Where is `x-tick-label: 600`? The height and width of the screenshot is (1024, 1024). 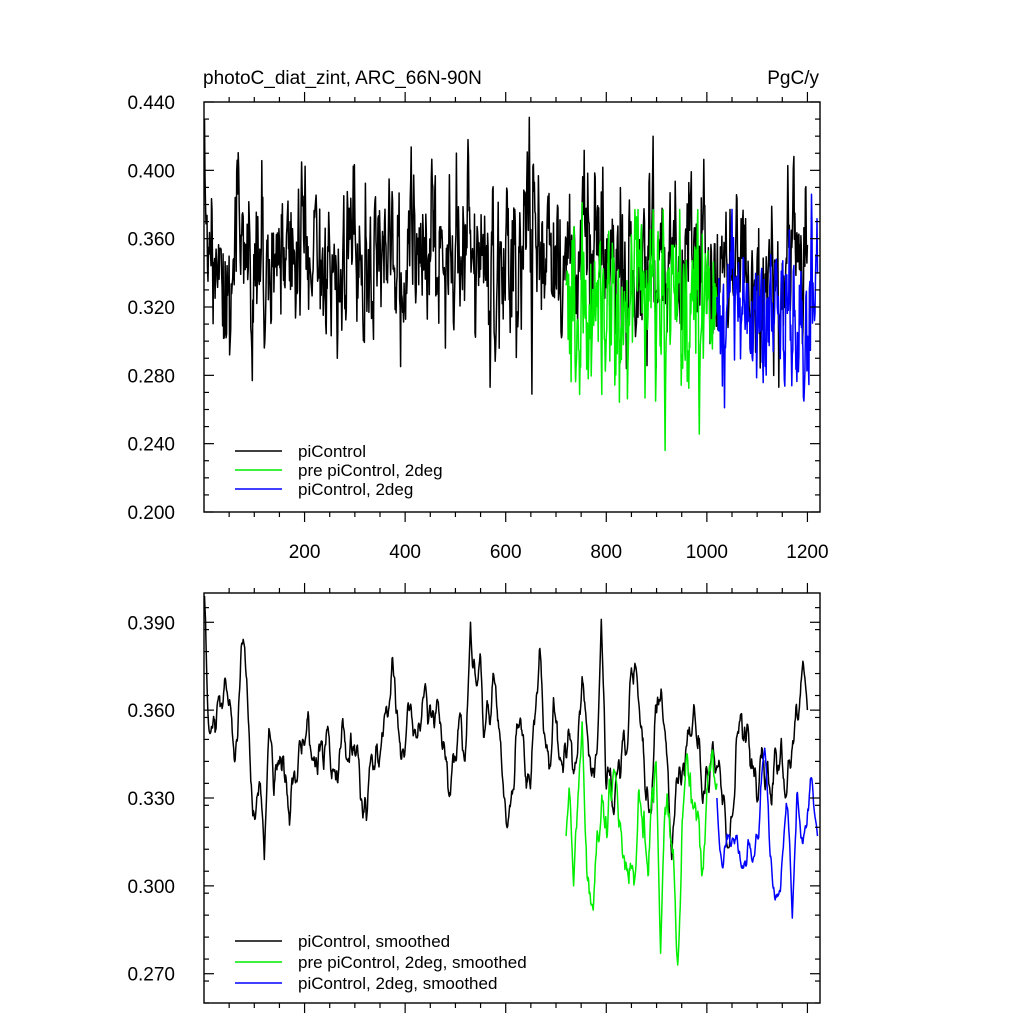 x-tick-label: 600 is located at coordinates (506, 552).